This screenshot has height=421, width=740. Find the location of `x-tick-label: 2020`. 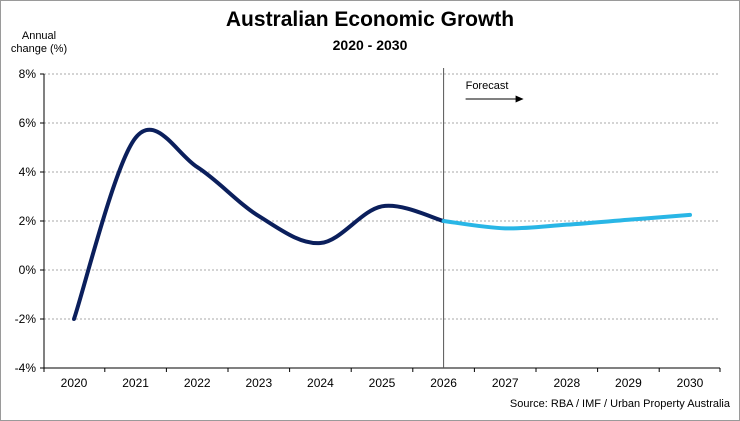

x-tick-label: 2020 is located at coordinates (74, 383).